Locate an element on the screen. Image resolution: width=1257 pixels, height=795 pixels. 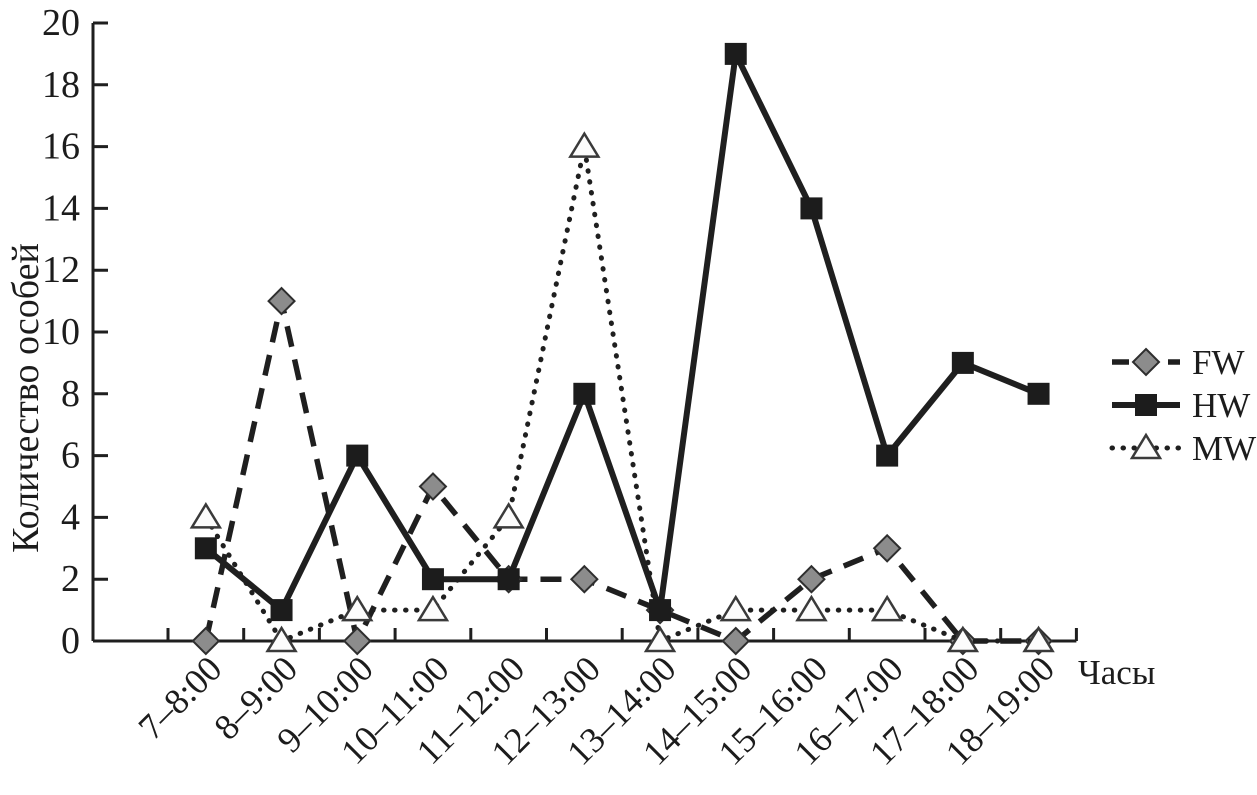
y-tick-label: 16 is located at coordinates (61, 147).